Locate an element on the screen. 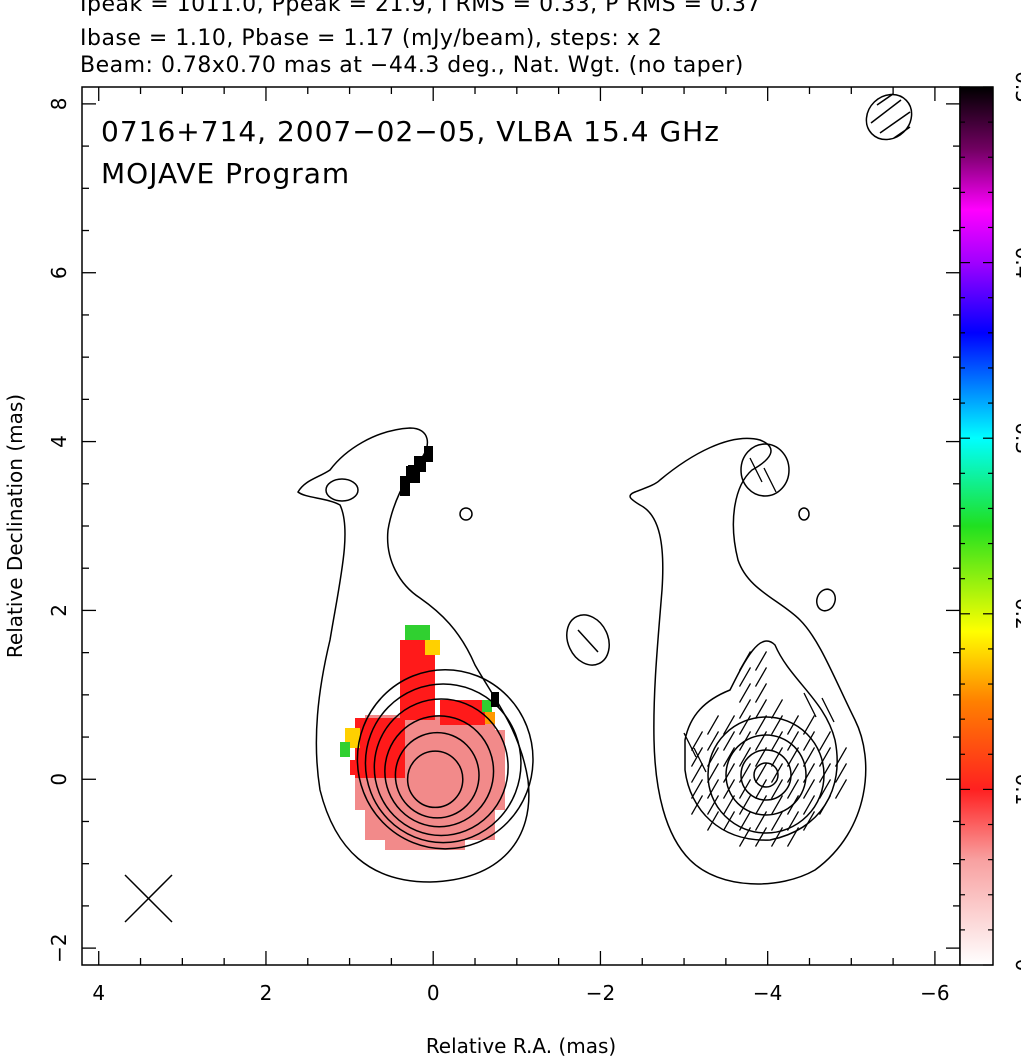 Image resolution: width=1021 pixels, height=1060 pixels. core-contour-rings is located at coordinates (445, 759).